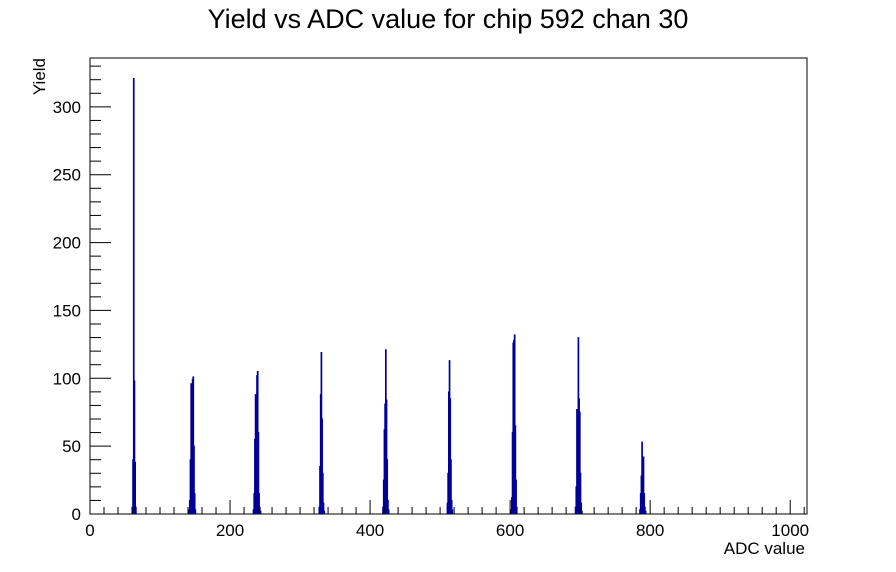 Image resolution: width=896 pixels, height=572 pixels. I want to click on x-tick-label: 200, so click(230, 530).